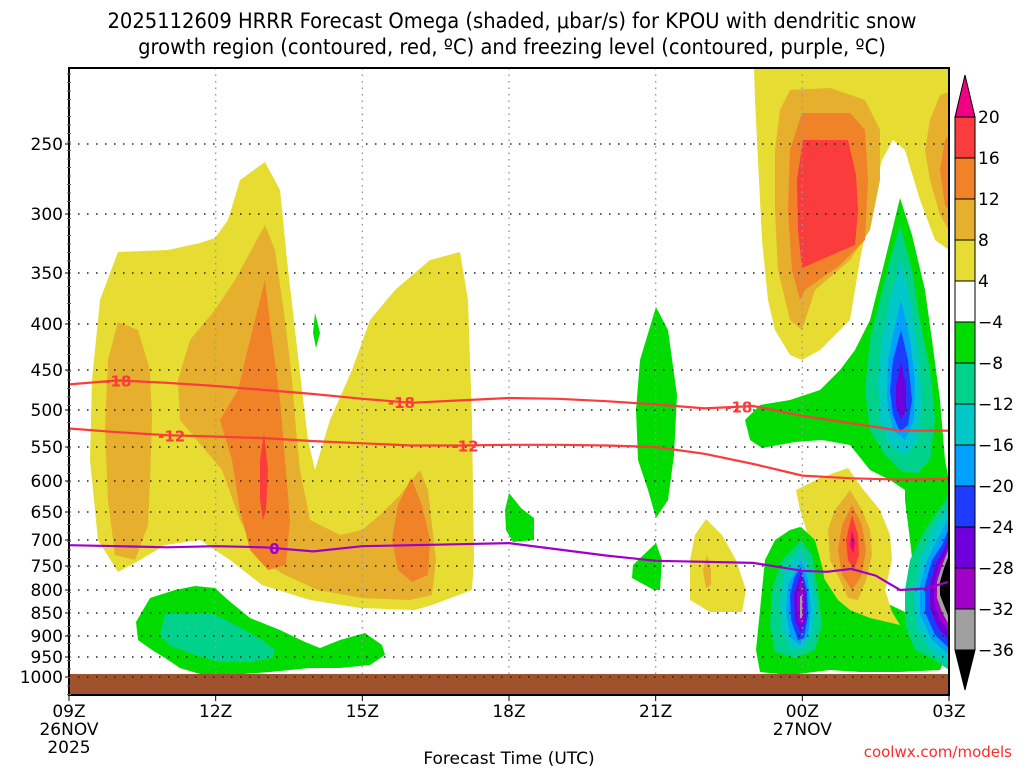 This screenshot has width=1024, height=768. Describe the element at coordinates (802, 712) in the screenshot. I see `x-tick-label: 00Z` at that location.